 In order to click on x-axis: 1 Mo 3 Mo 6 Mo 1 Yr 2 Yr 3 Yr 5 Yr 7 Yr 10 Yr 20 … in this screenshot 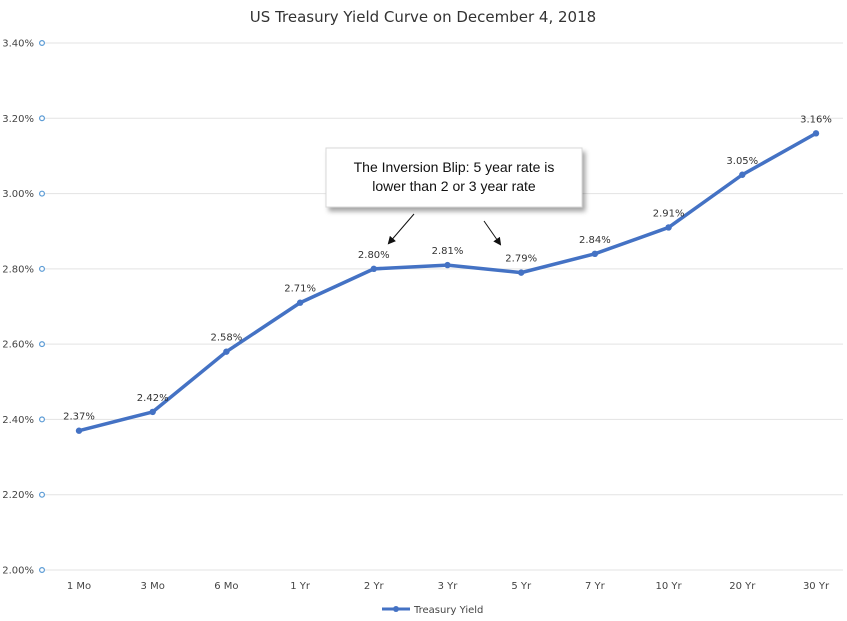, I will do `click(448, 586)`.